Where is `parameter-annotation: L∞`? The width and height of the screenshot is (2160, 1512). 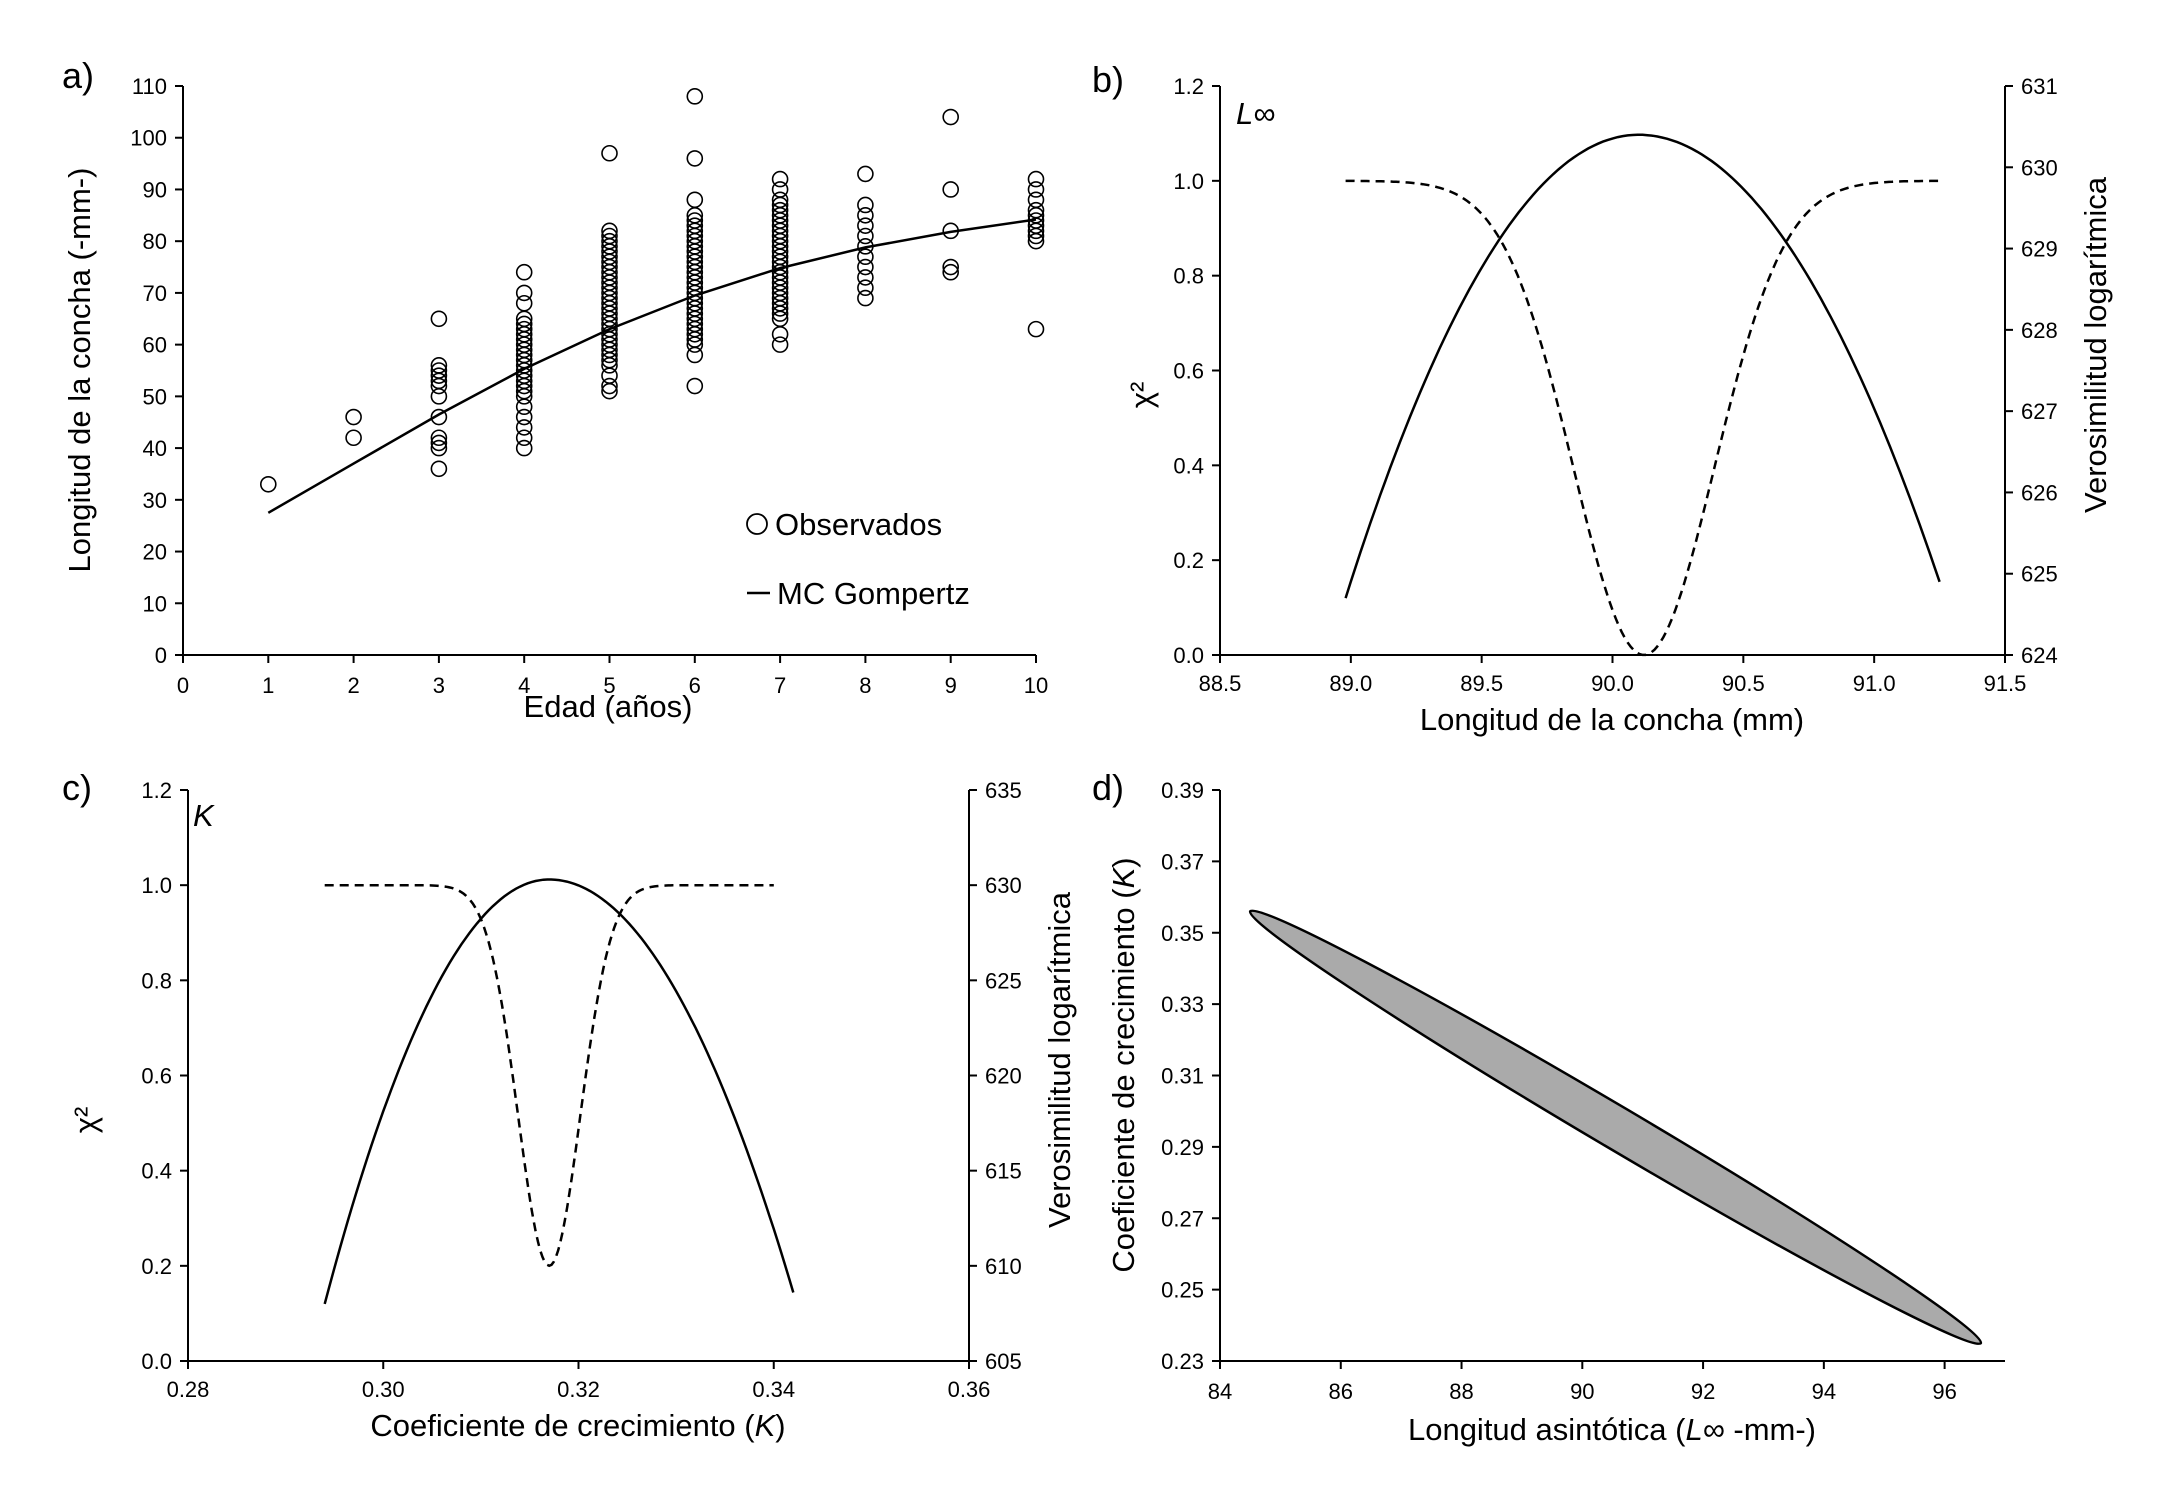
parameter-annotation: L∞ is located at coordinates (1255, 113).